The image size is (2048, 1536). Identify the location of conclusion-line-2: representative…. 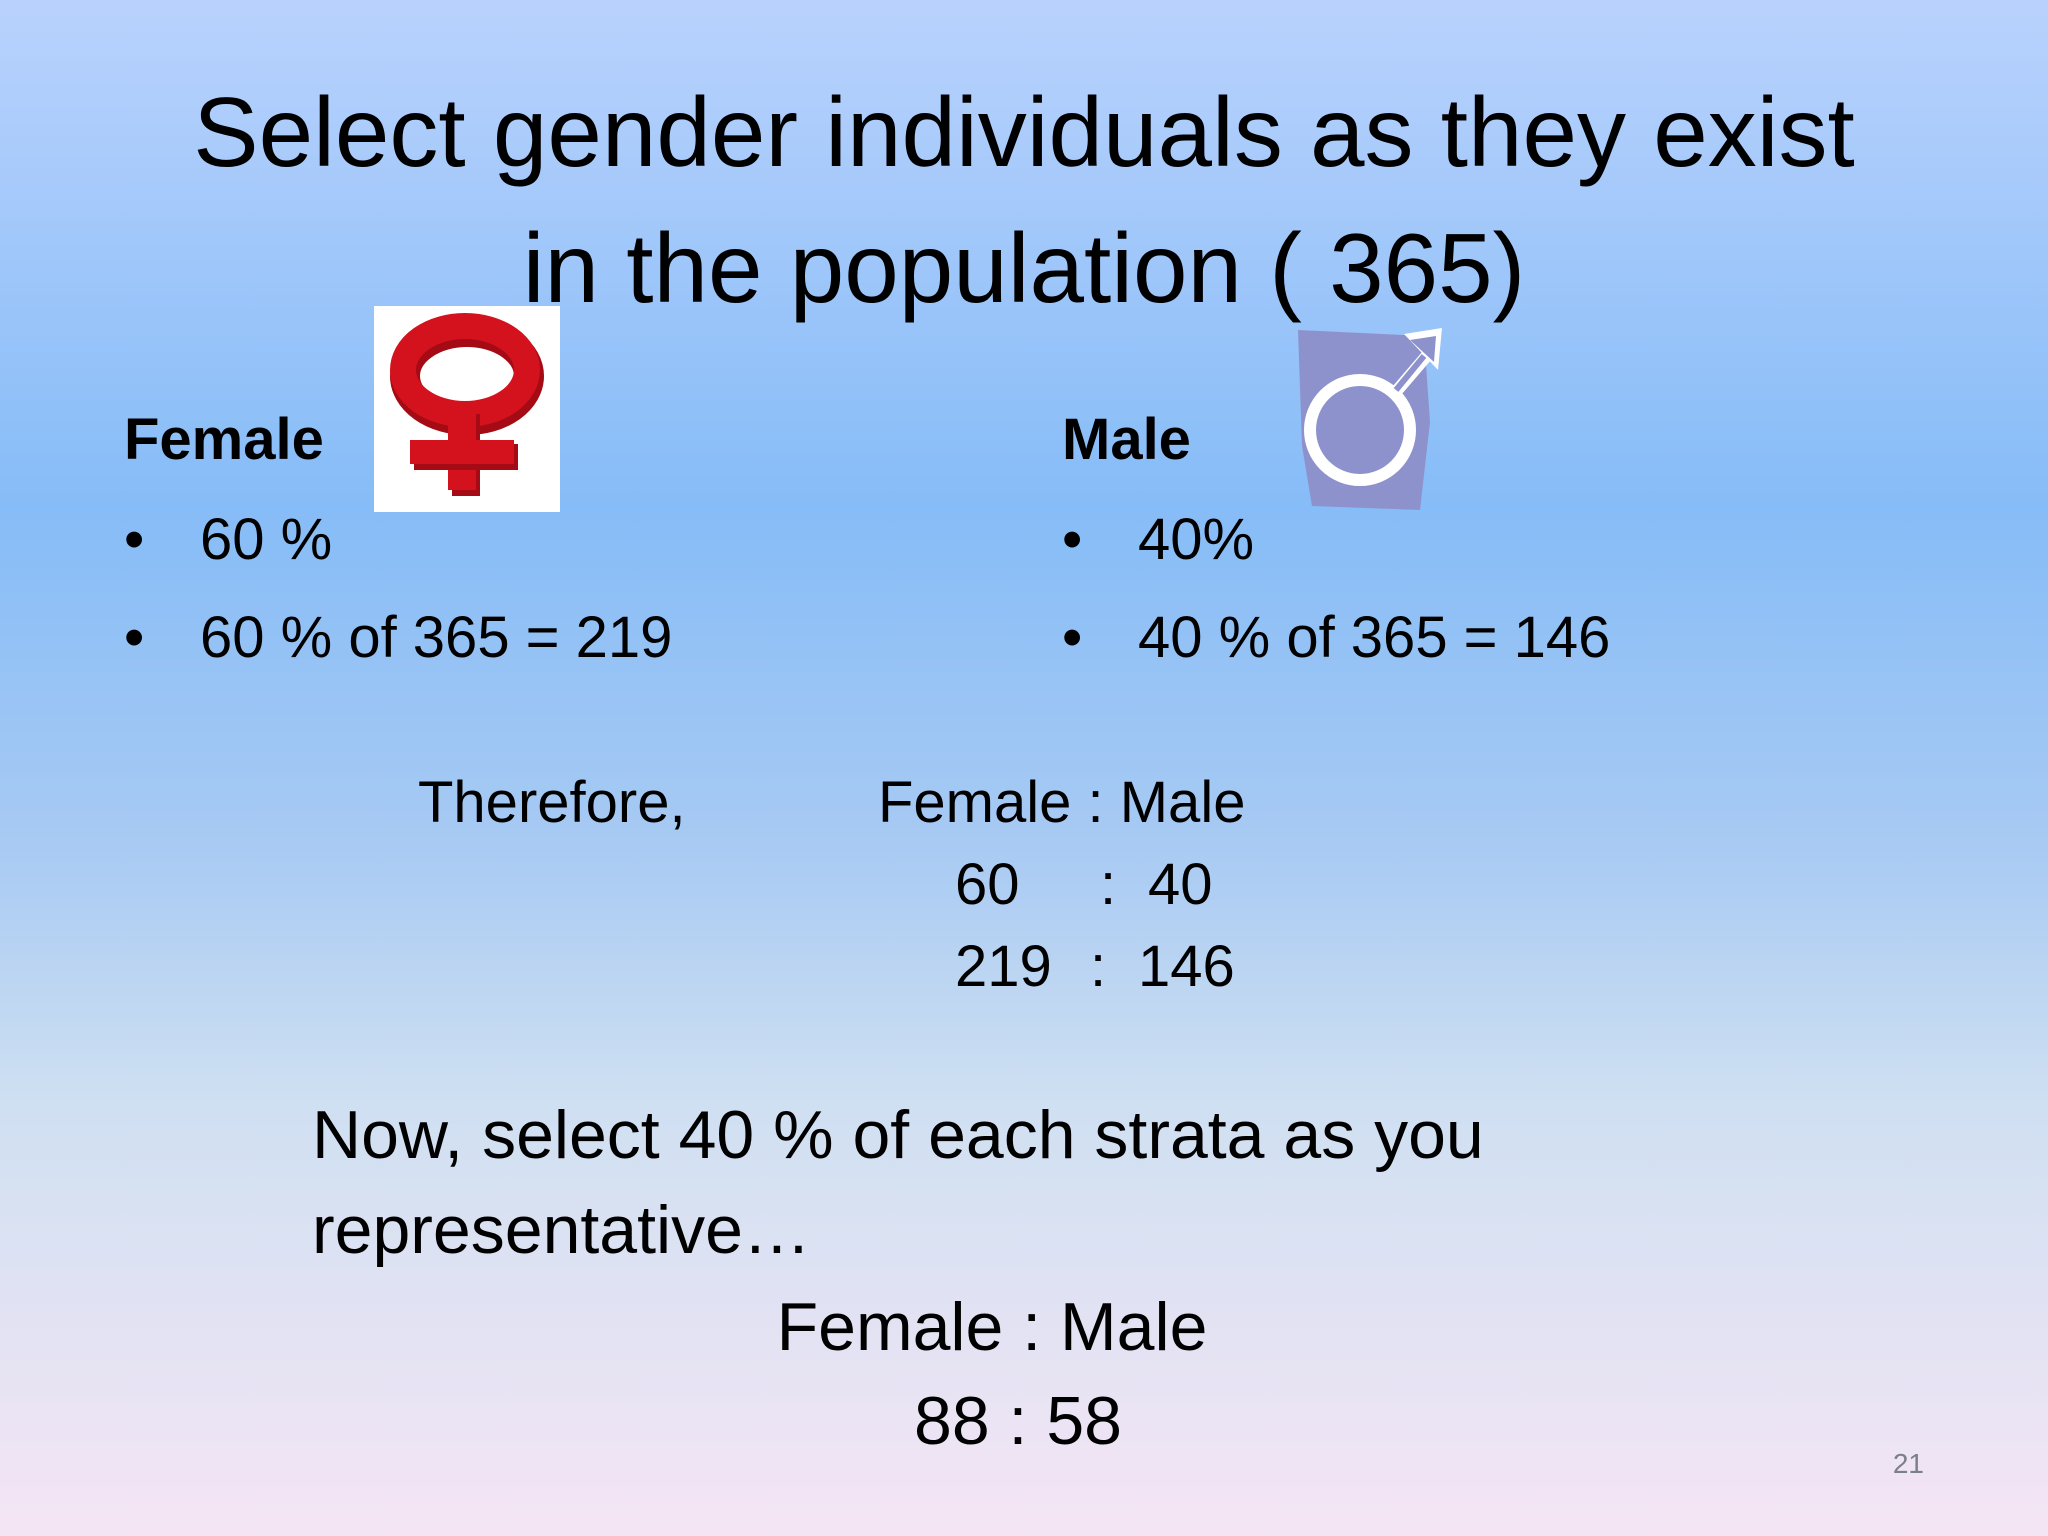
(561, 1230).